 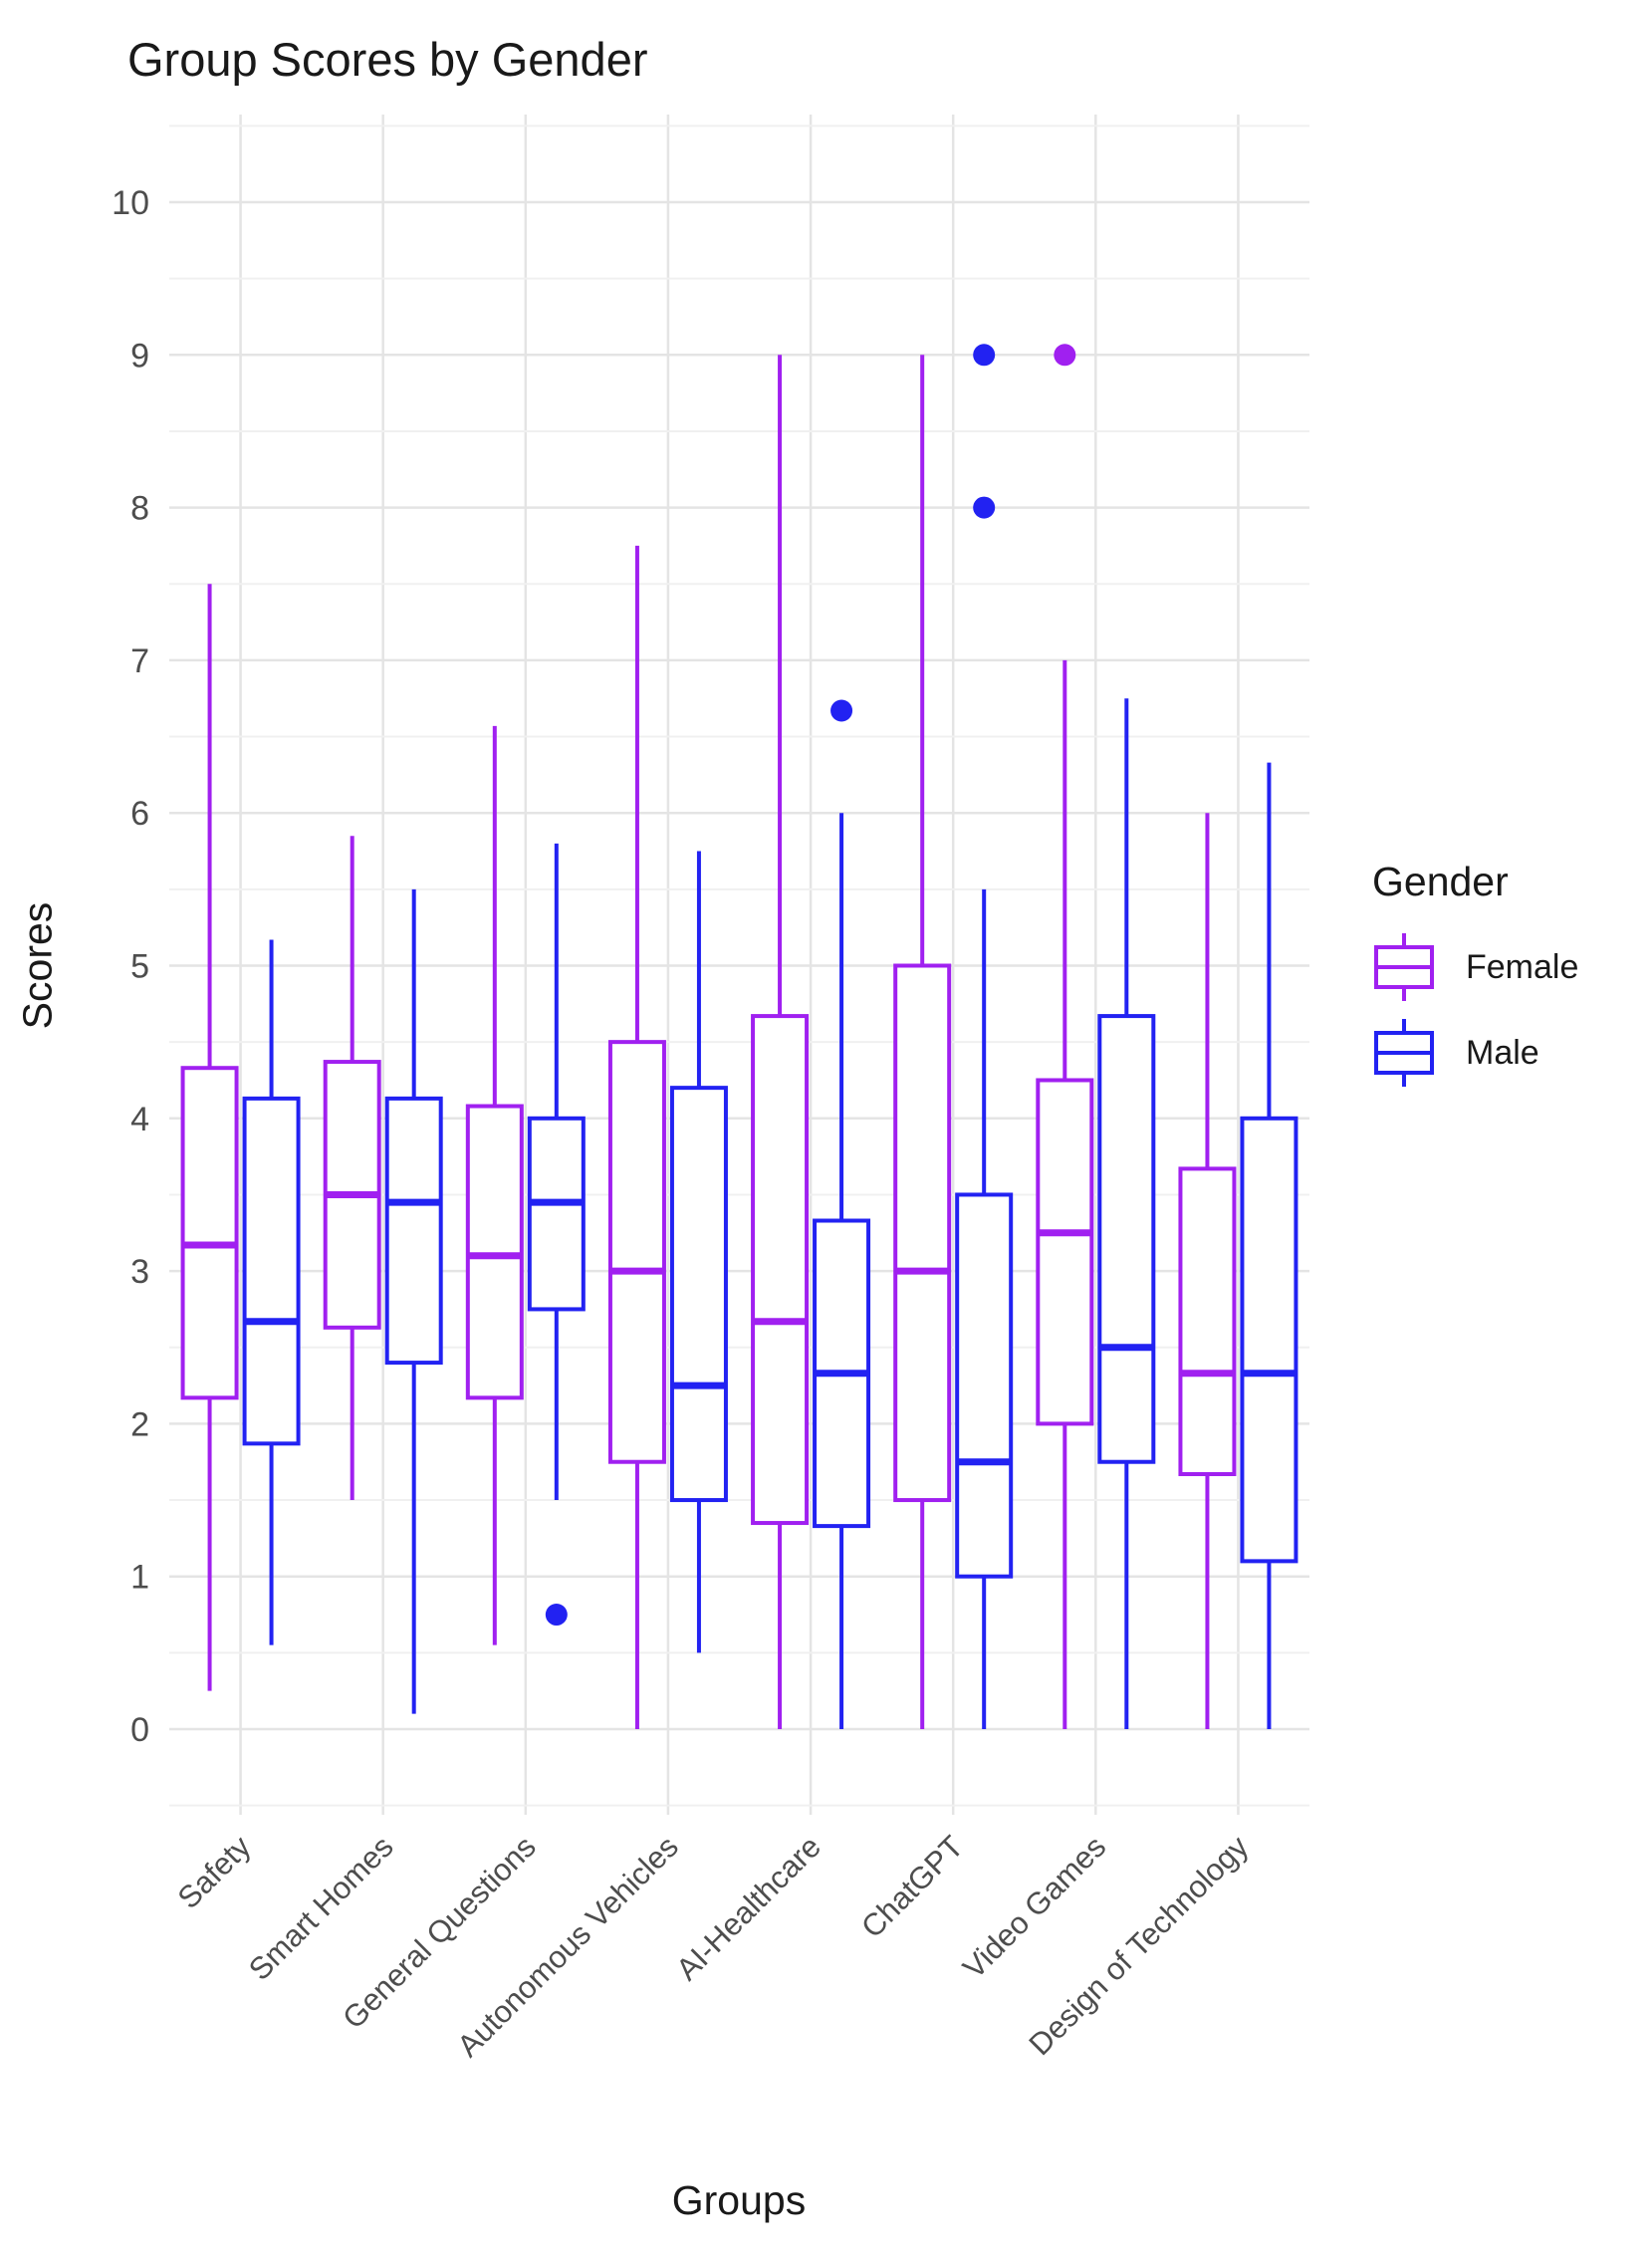 What do you see at coordinates (140, 814) in the screenshot?
I see `y-tick-label: 6` at bounding box center [140, 814].